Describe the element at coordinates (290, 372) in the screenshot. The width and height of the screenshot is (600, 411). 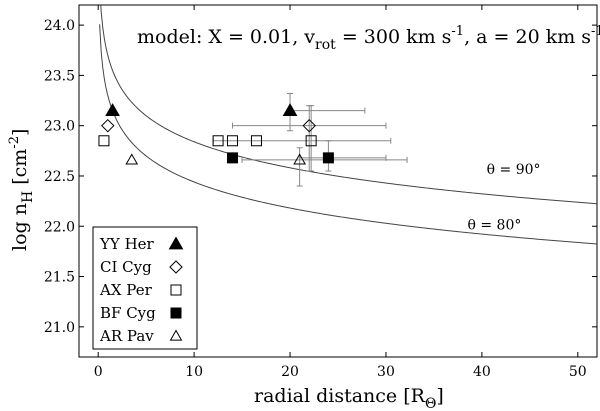
I see `x-tick-label: 20` at that location.